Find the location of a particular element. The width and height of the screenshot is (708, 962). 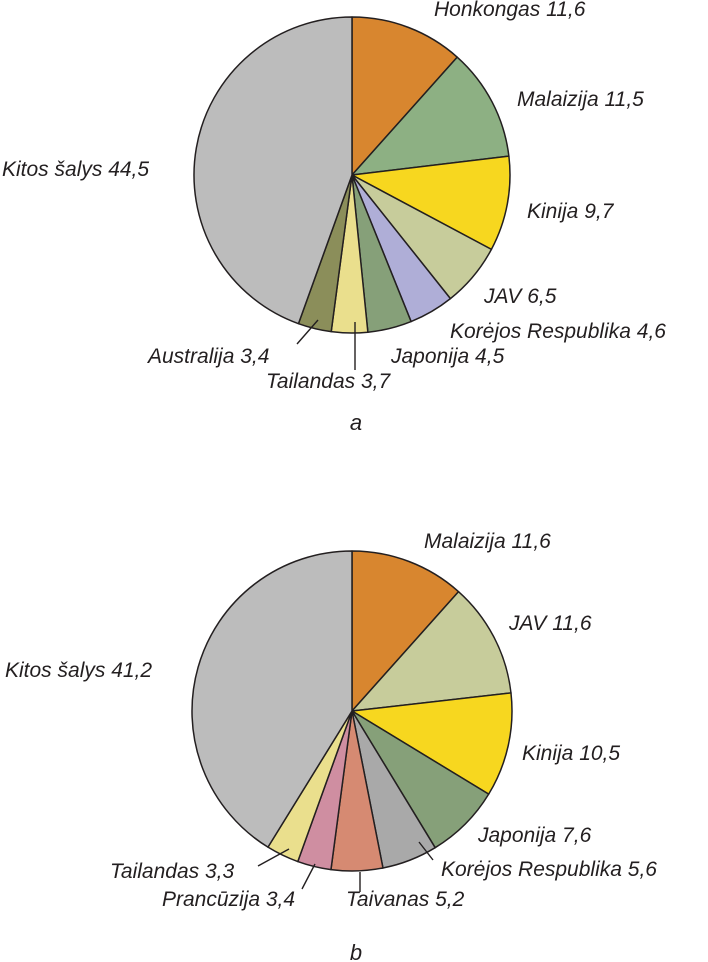

slice-label-kitos-salys: Kitos šalys 44,5 is located at coordinates (75, 169).